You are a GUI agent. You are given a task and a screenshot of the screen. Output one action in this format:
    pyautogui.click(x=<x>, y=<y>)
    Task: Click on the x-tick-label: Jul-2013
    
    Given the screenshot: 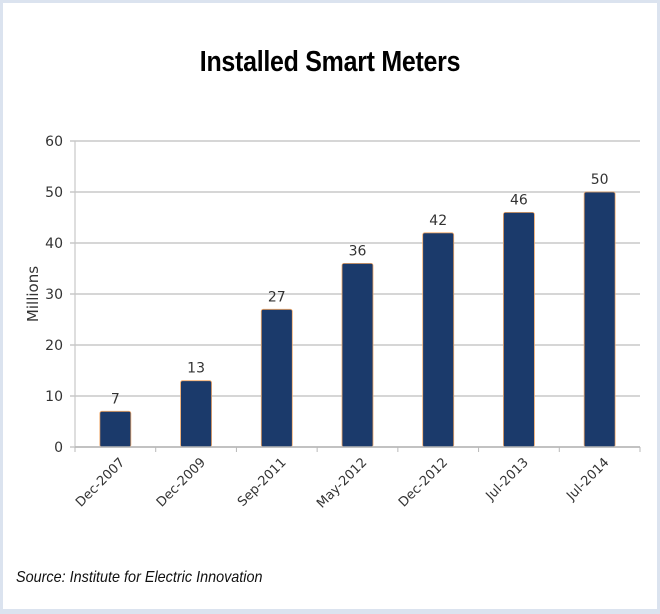 What is the action you would take?
    pyautogui.click(x=507, y=479)
    